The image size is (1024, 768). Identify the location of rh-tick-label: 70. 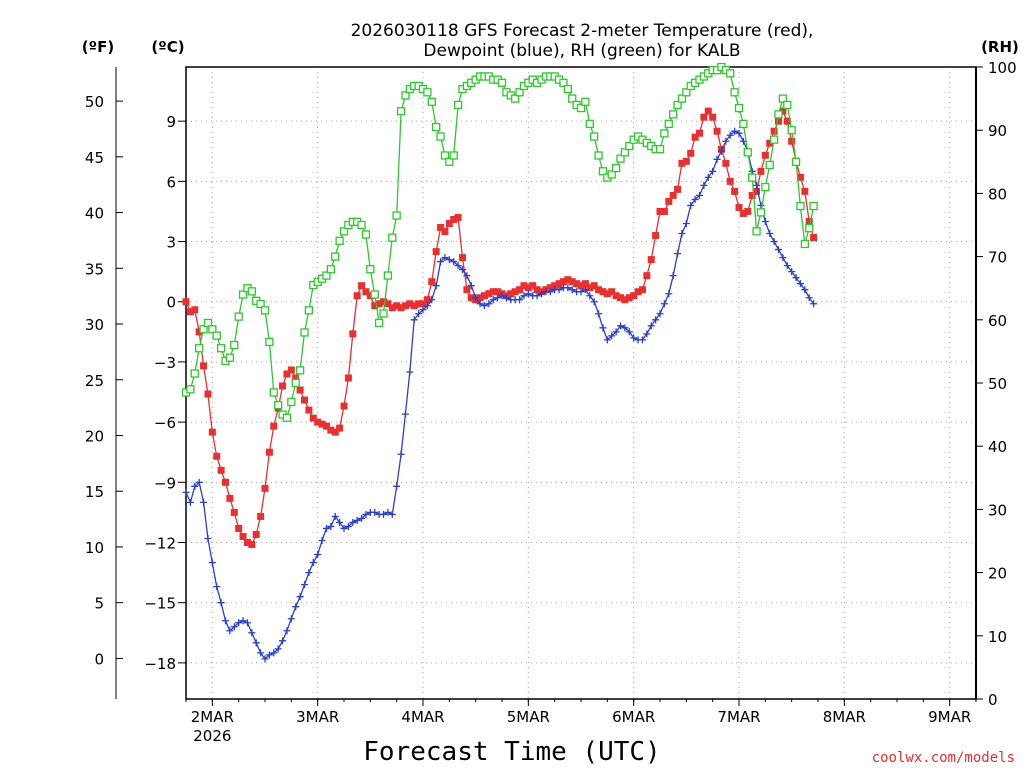
(997, 258).